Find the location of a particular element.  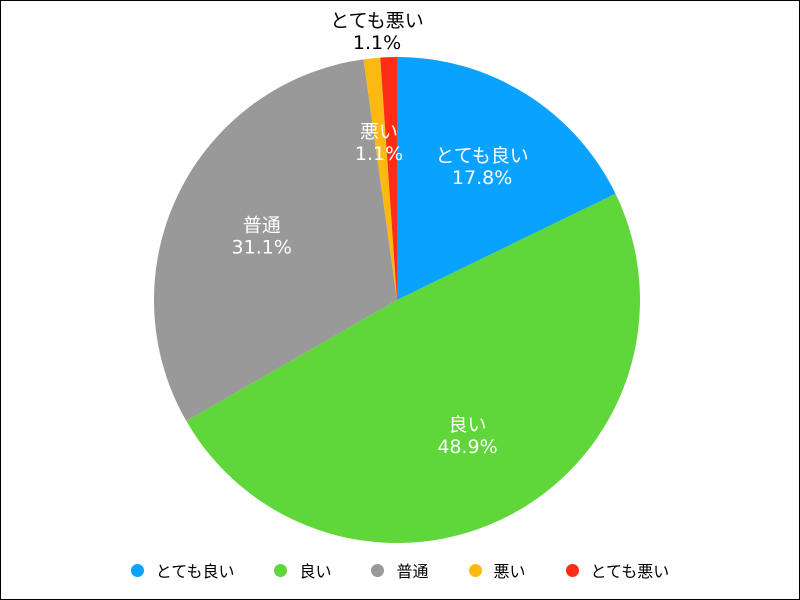

legend-label: 普通 is located at coordinates (412, 571).